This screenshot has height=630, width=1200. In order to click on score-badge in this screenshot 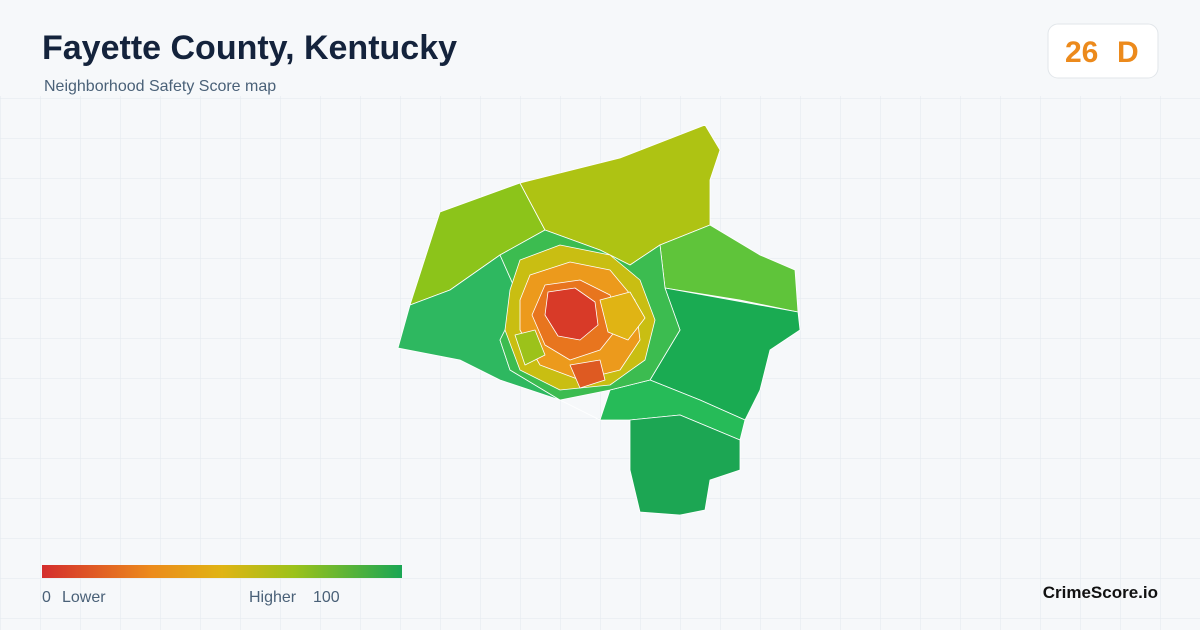, I will do `click(1103, 51)`.